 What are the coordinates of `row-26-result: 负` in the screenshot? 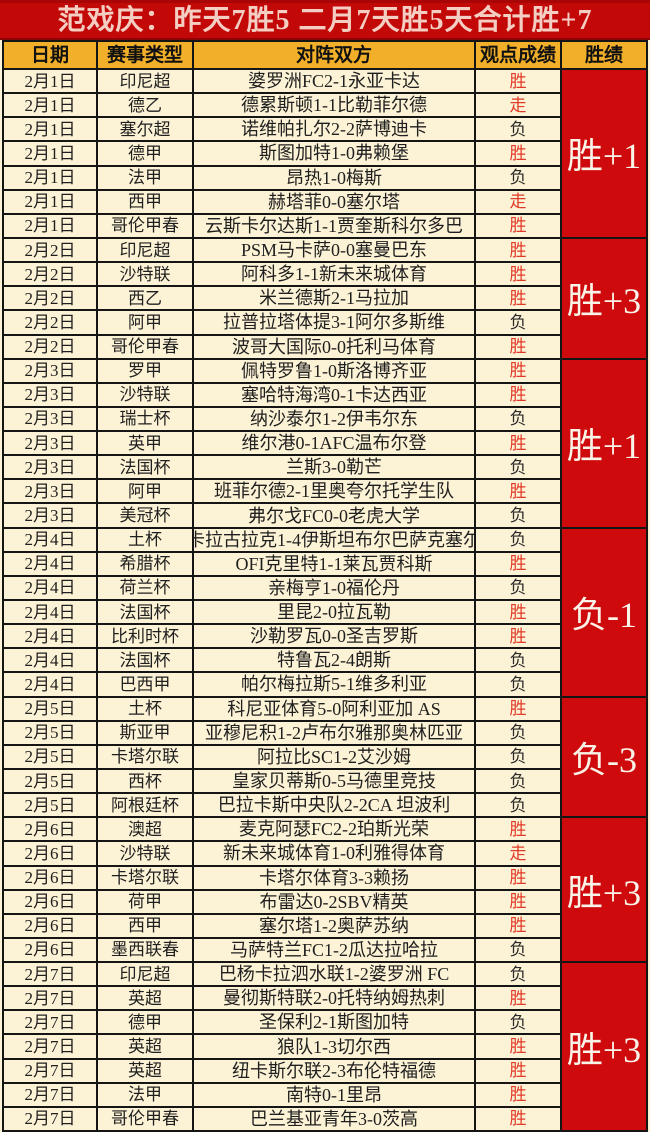 It's located at (518, 684).